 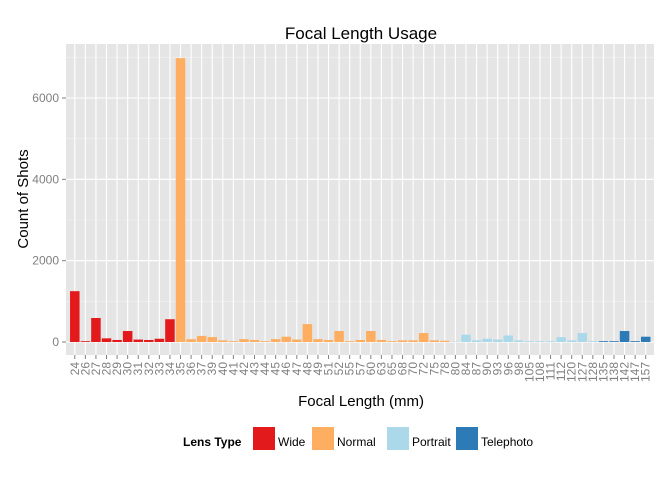 What do you see at coordinates (55, 342) in the screenshot?
I see `y-tick-label: 0` at bounding box center [55, 342].